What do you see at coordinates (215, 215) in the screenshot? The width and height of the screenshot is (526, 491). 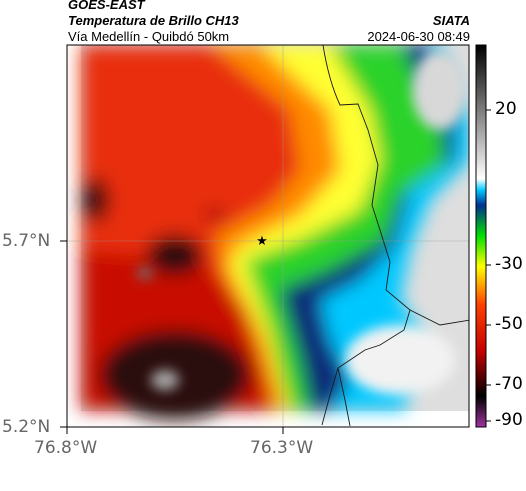 I see `cold-cloud-spot` at bounding box center [215, 215].